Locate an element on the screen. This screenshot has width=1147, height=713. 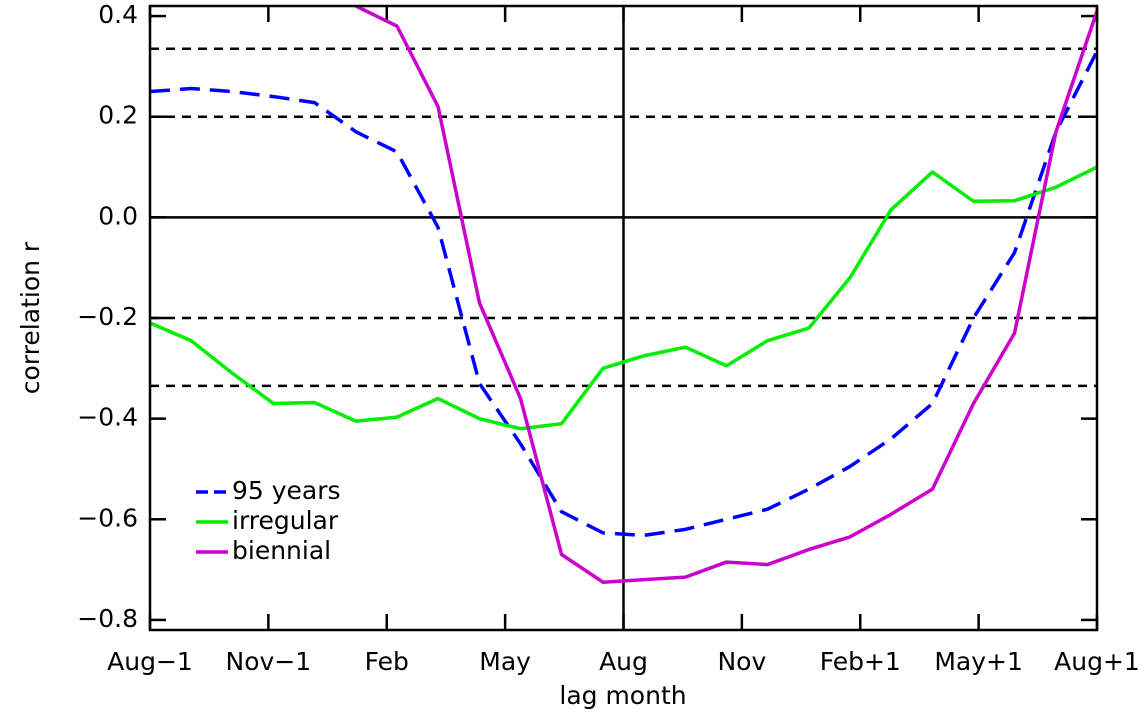
y-tick-label: −0.8 is located at coordinates (107, 618).